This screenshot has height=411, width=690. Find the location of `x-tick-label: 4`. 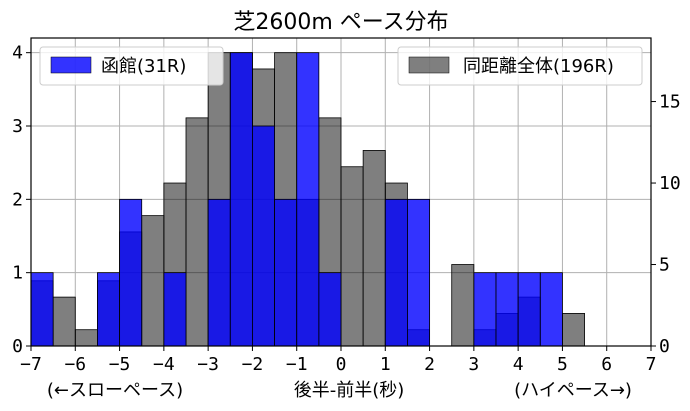

x-tick-label: 4 is located at coordinates (518, 364).